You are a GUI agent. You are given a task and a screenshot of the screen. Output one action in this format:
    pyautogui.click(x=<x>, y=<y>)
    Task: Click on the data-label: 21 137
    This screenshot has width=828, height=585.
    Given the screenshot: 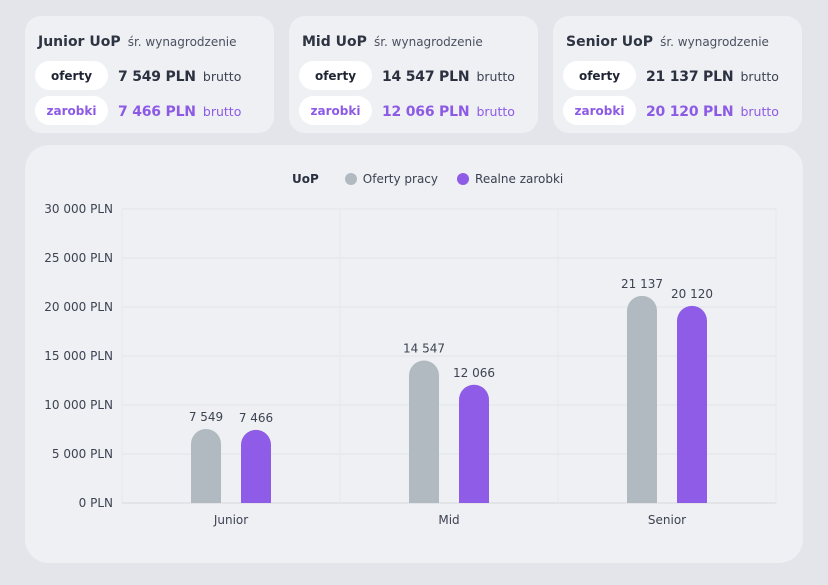 What is the action you would take?
    pyautogui.click(x=642, y=284)
    